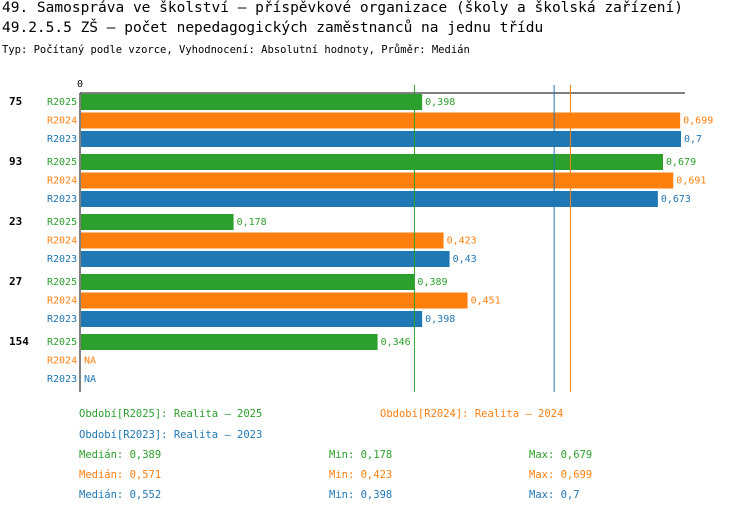  I want to click on bar-value-label: 0,7, so click(693, 139).